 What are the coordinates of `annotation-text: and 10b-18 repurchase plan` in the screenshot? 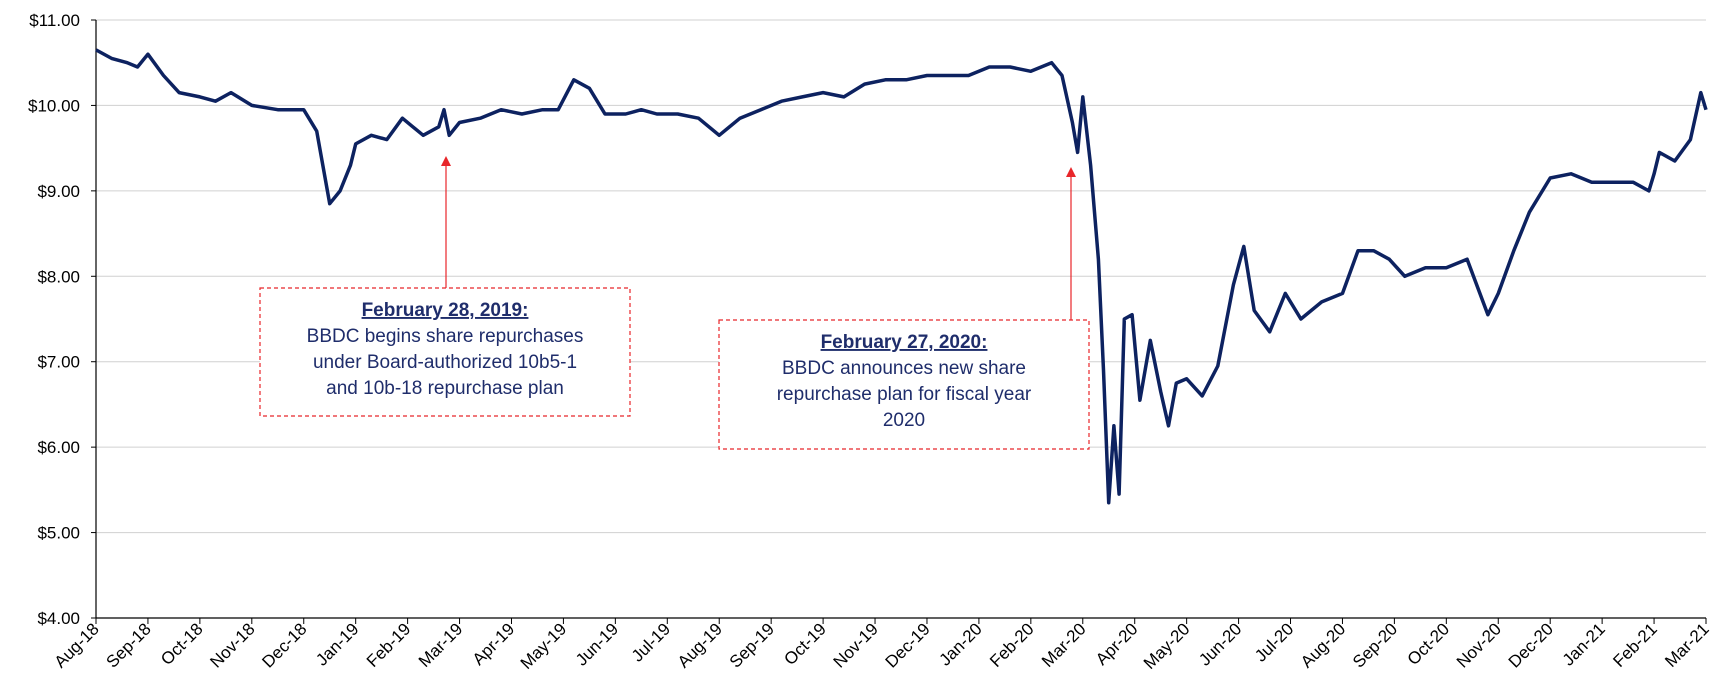 It's located at (445, 388).